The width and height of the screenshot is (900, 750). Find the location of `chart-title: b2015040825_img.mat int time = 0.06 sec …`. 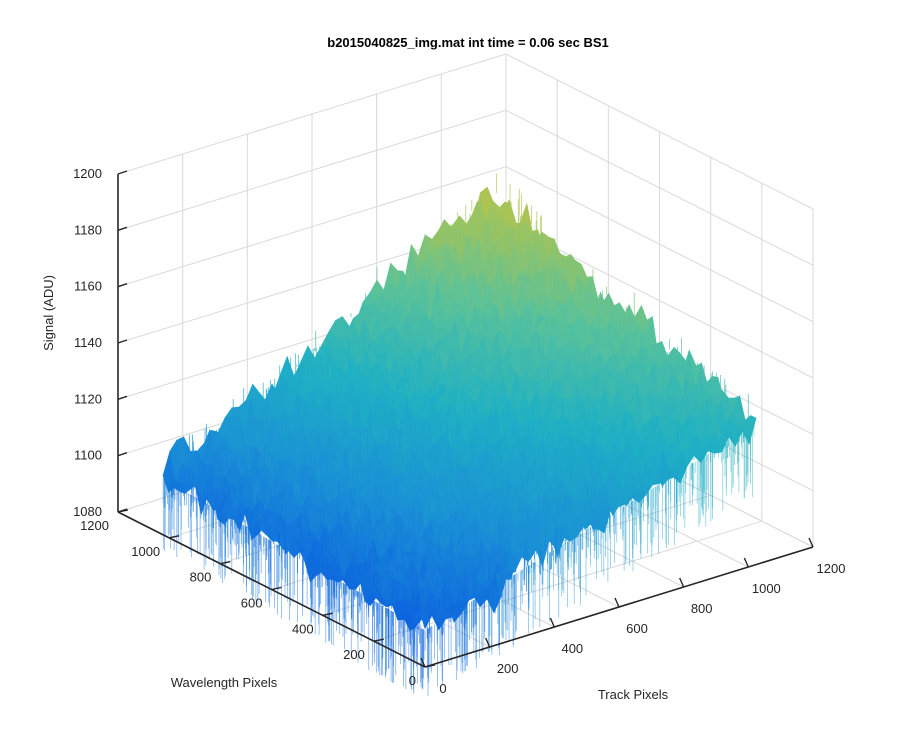

chart-title: b2015040825_img.mat int time = 0.06 sec … is located at coordinates (467, 42).